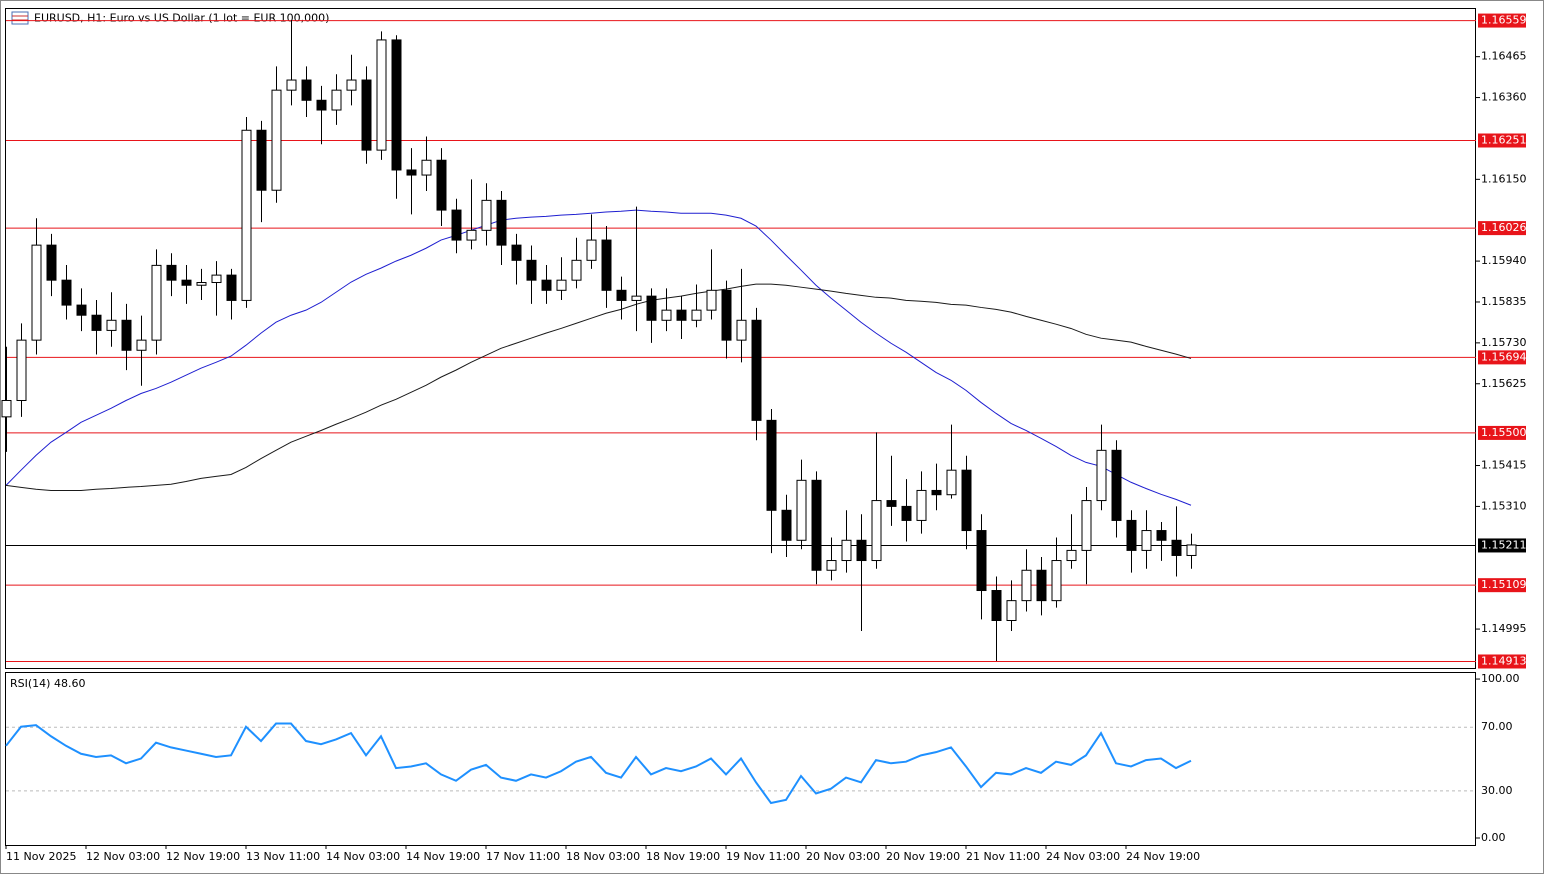 Image resolution: width=1544 pixels, height=874 pixels. What do you see at coordinates (47, 683) in the screenshot?
I see `rsi-label: RSI(14) 48.60` at bounding box center [47, 683].